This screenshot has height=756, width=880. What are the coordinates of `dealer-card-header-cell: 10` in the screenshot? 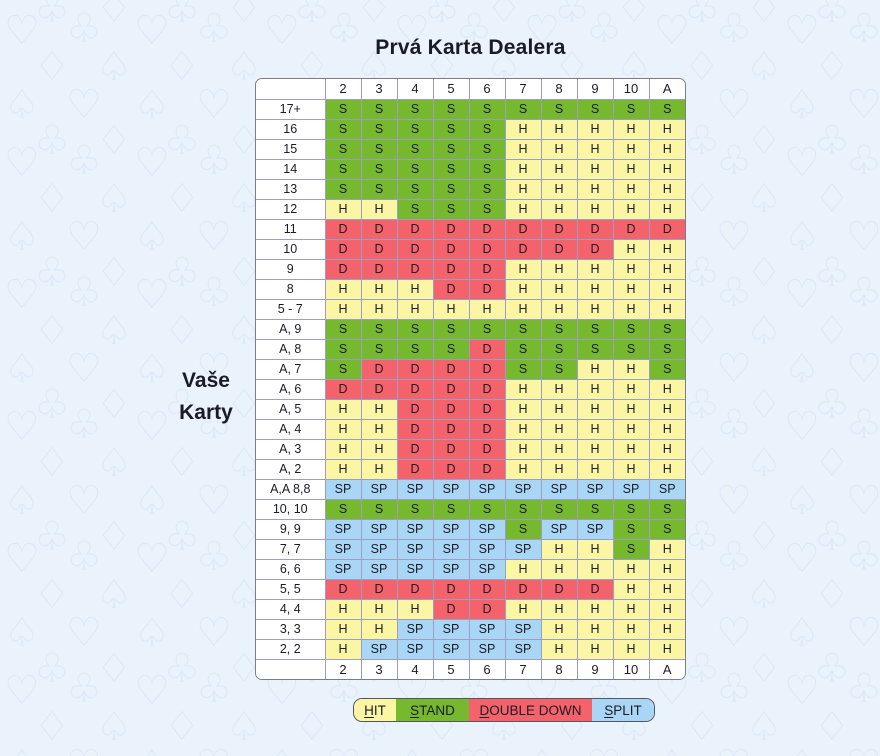 It's located at (631, 89).